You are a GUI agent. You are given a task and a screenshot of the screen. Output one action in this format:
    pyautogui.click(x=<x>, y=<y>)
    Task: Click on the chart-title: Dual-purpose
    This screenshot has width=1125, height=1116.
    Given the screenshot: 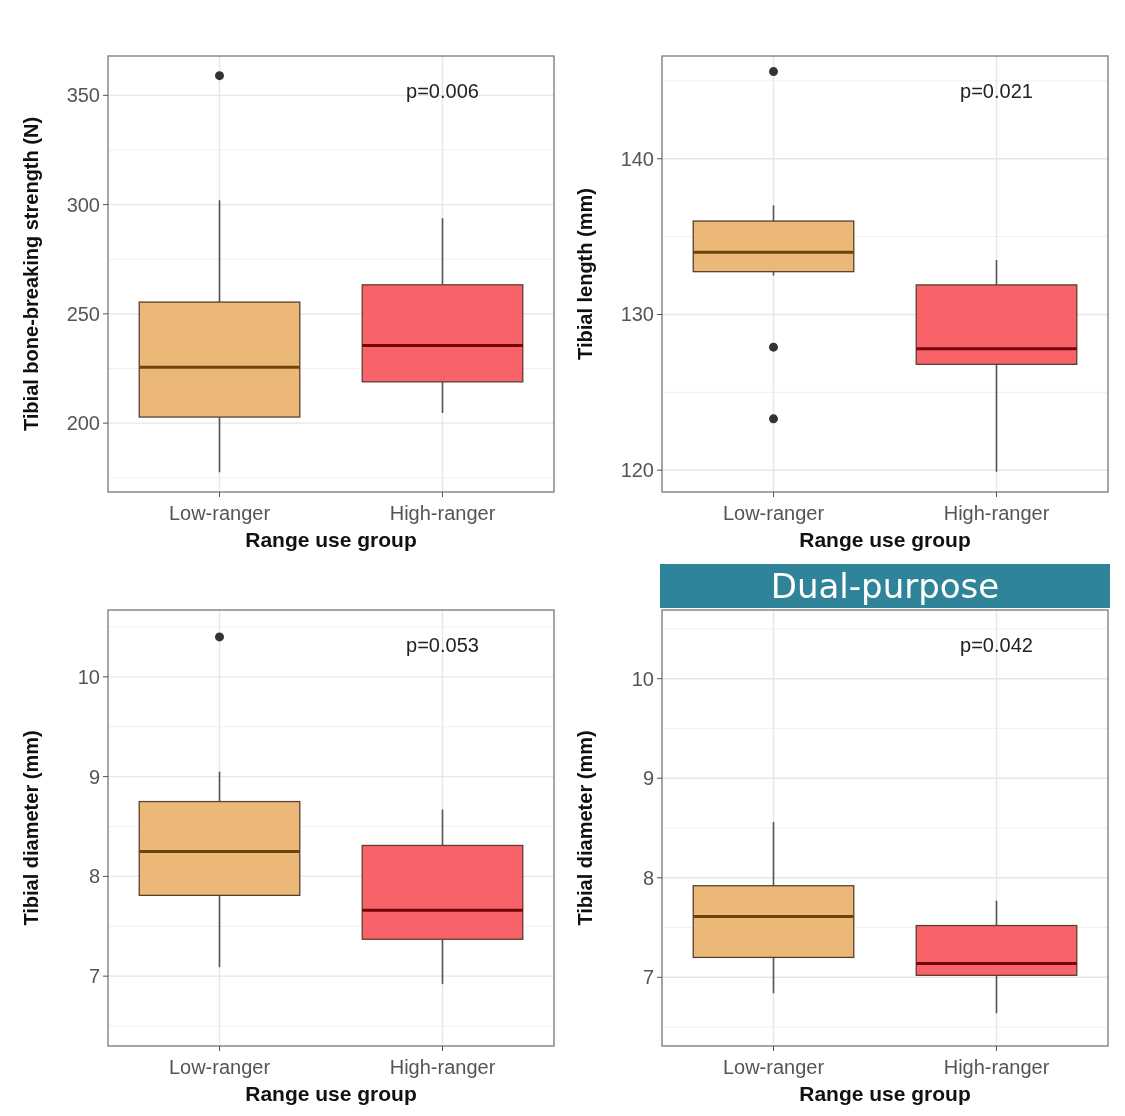 What is the action you would take?
    pyautogui.click(x=885, y=586)
    